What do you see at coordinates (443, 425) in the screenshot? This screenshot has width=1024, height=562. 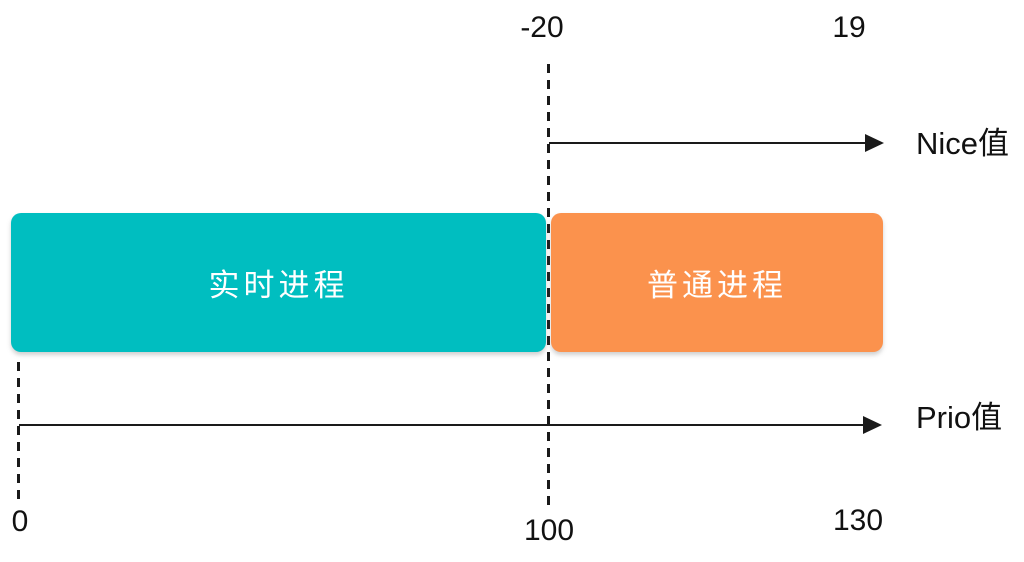 I see `prio-axis-line` at bounding box center [443, 425].